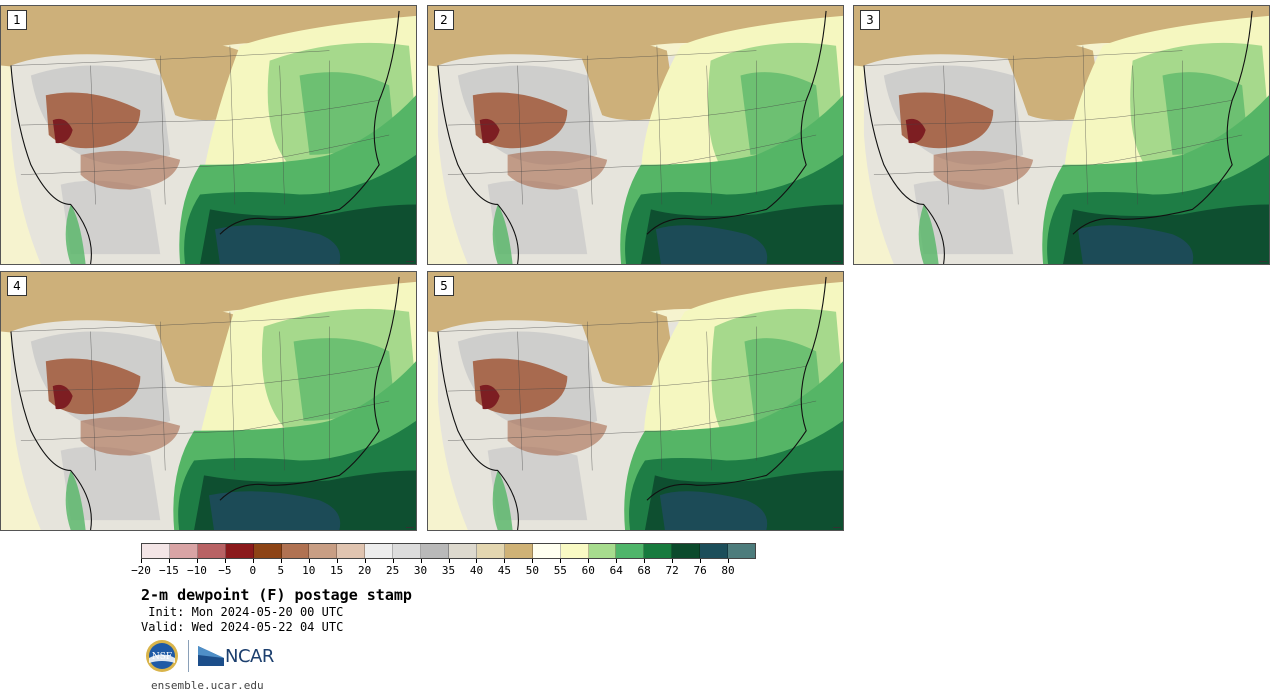 This screenshot has height=696, width=1280. I want to click on colorbar-tick-label: 50, so click(532, 568).